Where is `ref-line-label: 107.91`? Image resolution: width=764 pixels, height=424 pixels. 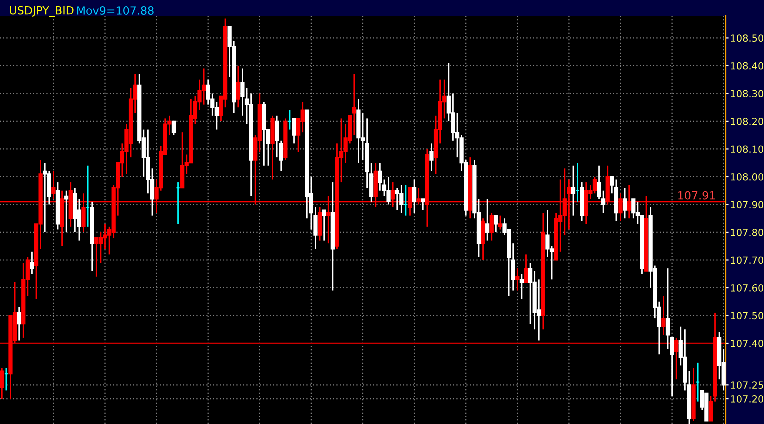
ref-line-label: 107.91 is located at coordinates (697, 195).